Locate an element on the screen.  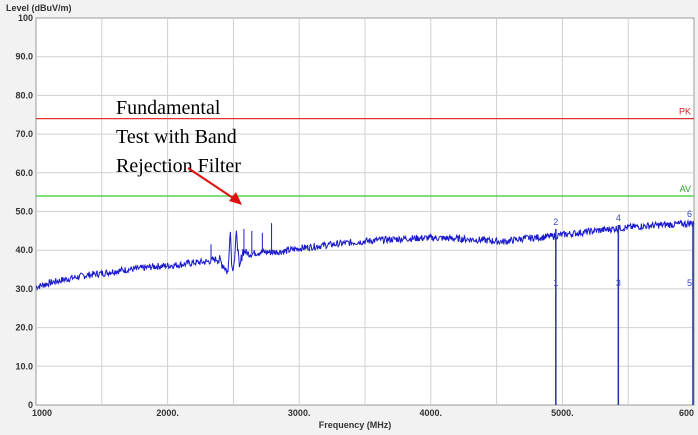
x-tick-label: 1000 is located at coordinates (42, 413).